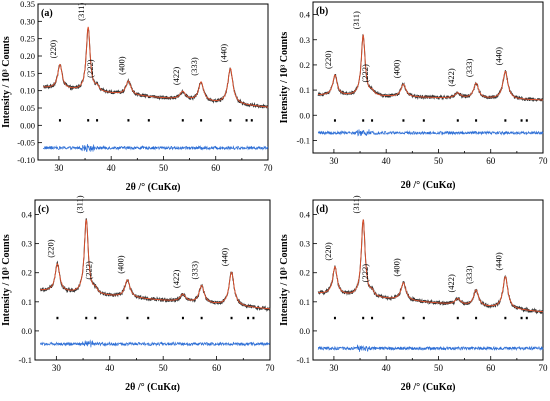  What do you see at coordinates (27, 73) in the screenshot?
I see `y-tick-label: 0.15` at bounding box center [27, 73].